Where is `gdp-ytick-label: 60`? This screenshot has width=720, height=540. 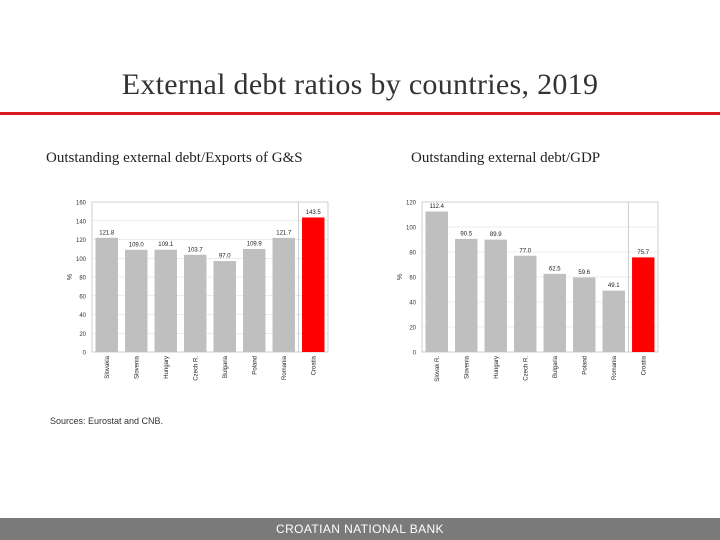 gdp-ytick-label: 60 is located at coordinates (412, 279).